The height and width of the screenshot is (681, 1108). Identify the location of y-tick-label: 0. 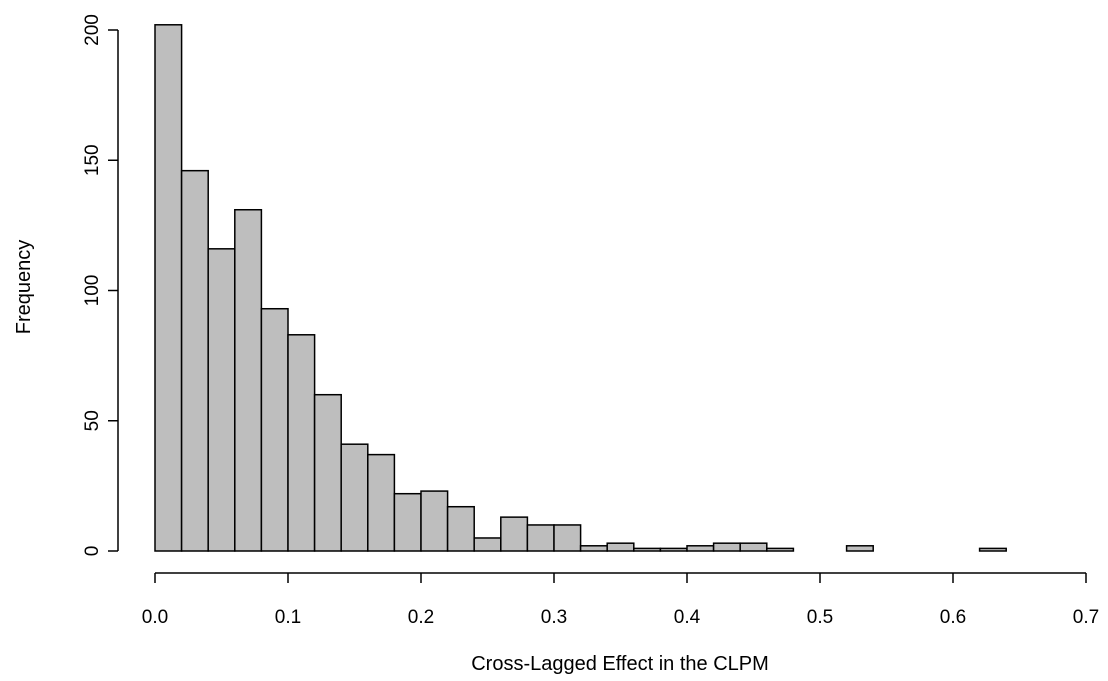
(92, 551).